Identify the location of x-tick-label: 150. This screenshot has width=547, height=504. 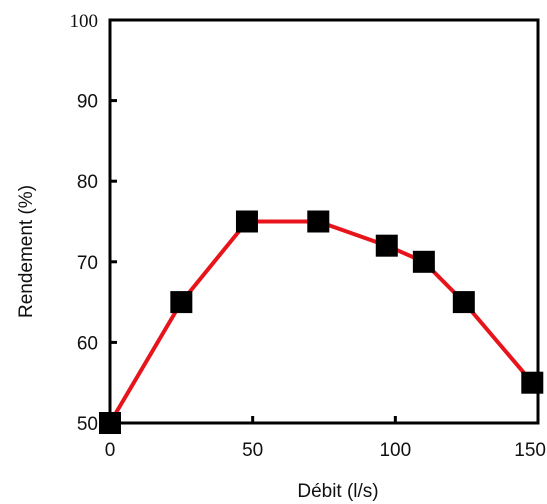
(530, 450).